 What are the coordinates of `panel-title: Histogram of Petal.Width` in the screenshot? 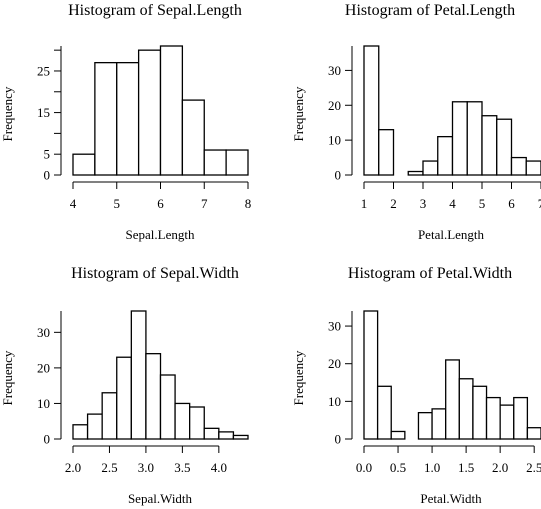 It's located at (430, 273).